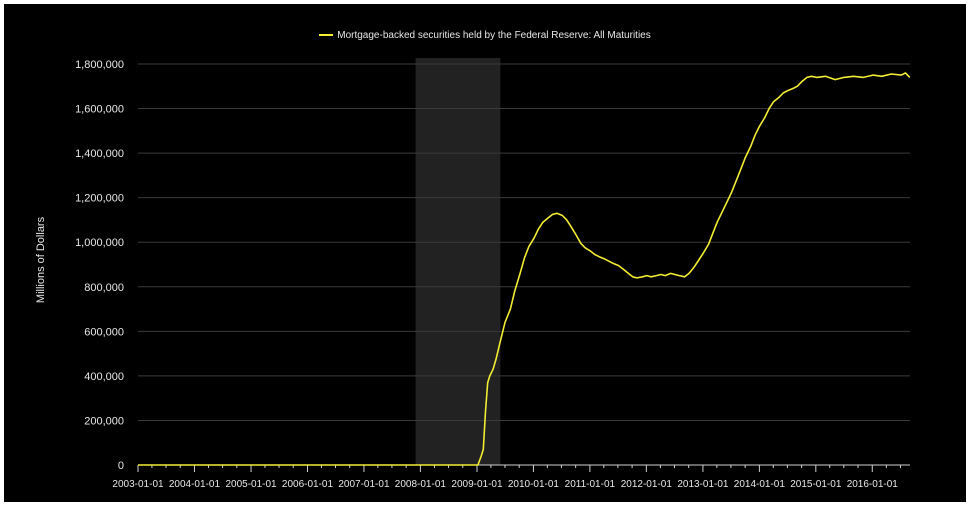  I want to click on x-tick-label: 2013-01-01, so click(703, 484).